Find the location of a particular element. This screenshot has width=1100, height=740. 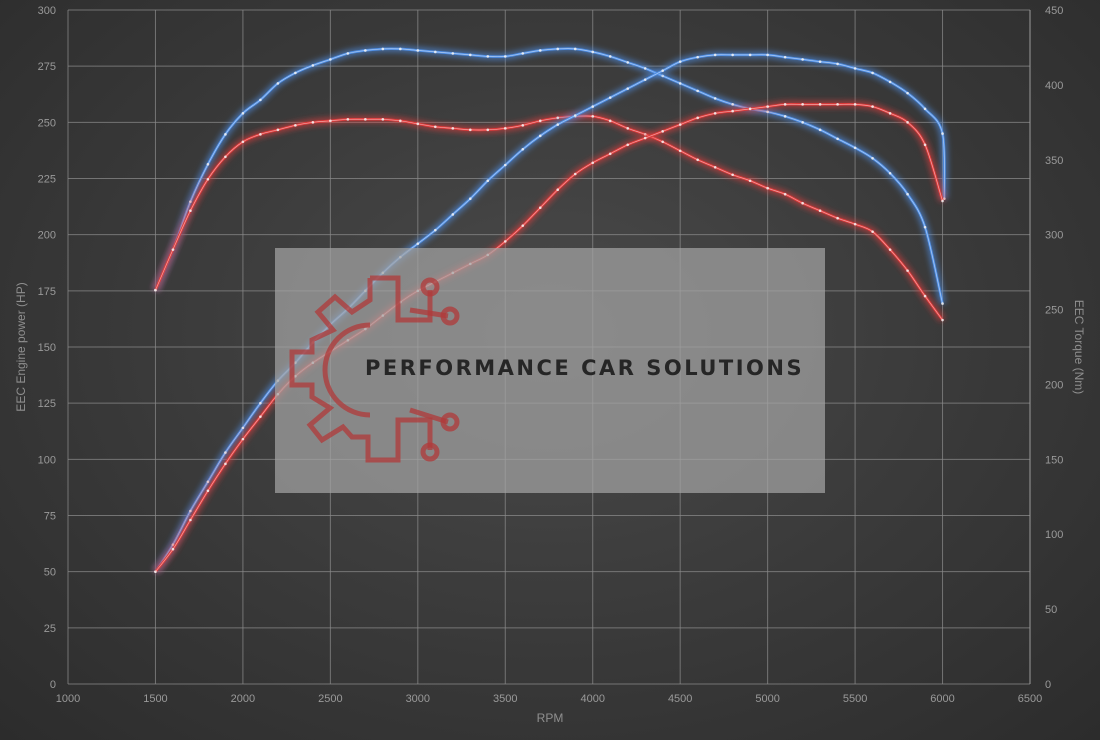

x-tick-label: 4000 is located at coordinates (592, 699).